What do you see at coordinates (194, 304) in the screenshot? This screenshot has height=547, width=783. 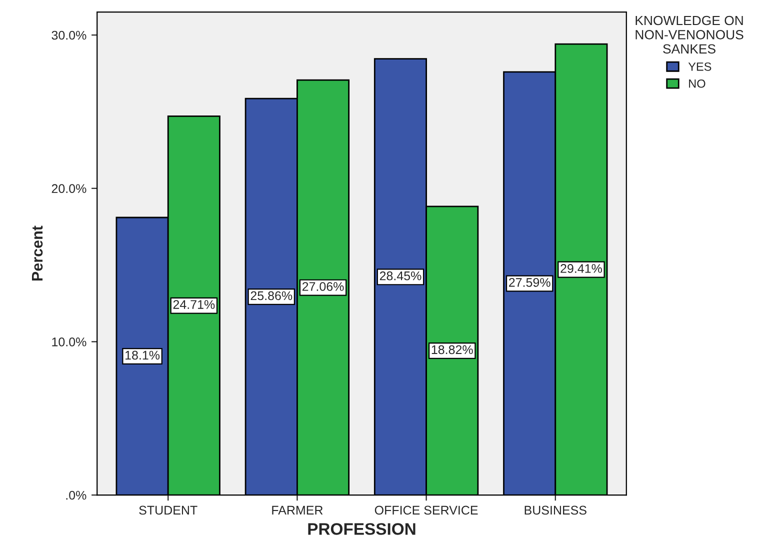 I see `data-label: 24.71%` at bounding box center [194, 304].